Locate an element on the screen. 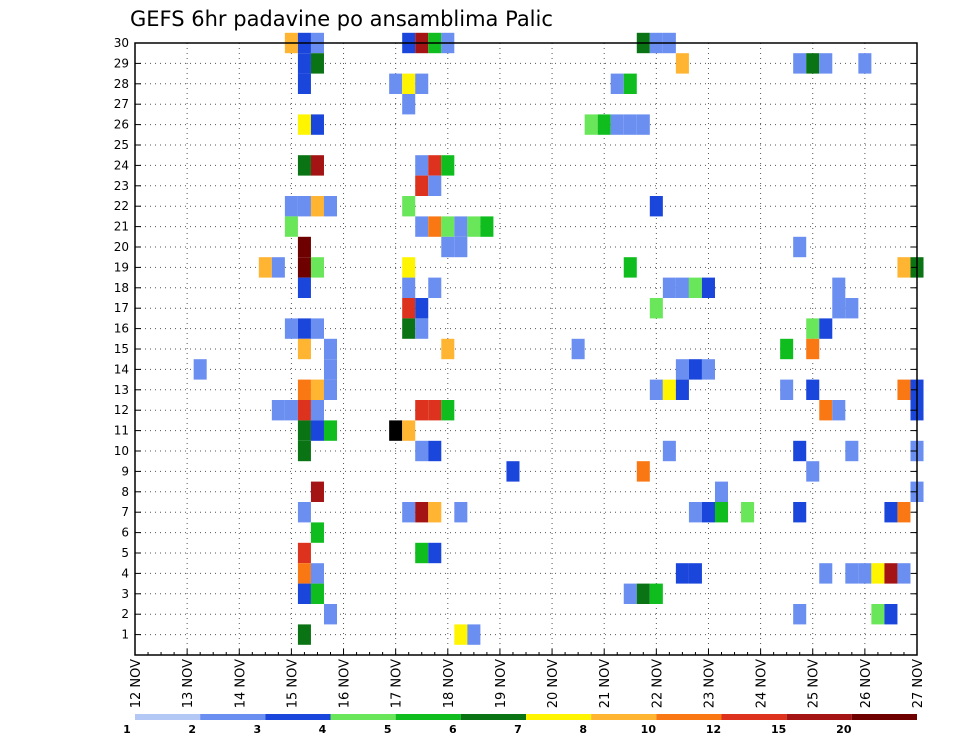 This screenshot has height=742, width=960. y-tick-label: 4 is located at coordinates (125, 573).